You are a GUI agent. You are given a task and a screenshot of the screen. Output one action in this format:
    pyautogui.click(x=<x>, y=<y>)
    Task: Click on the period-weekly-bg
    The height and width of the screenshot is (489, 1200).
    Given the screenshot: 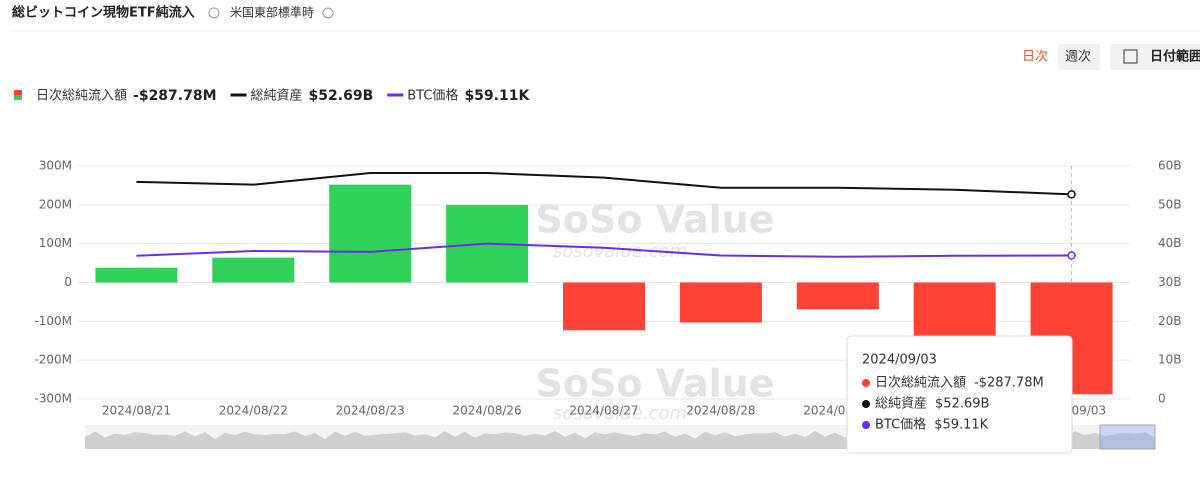 What is the action you would take?
    pyautogui.click(x=1079, y=57)
    